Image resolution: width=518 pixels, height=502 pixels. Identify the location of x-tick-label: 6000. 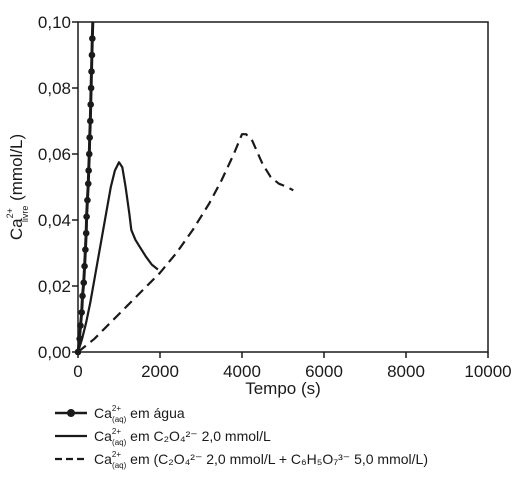
(324, 371).